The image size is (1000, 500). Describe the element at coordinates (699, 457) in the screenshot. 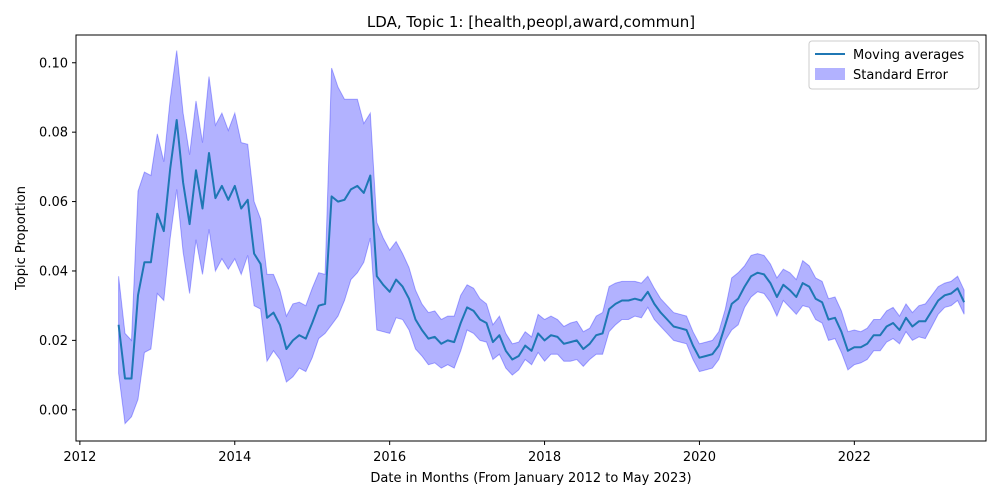

I see `x-tick-label: 2020` at that location.